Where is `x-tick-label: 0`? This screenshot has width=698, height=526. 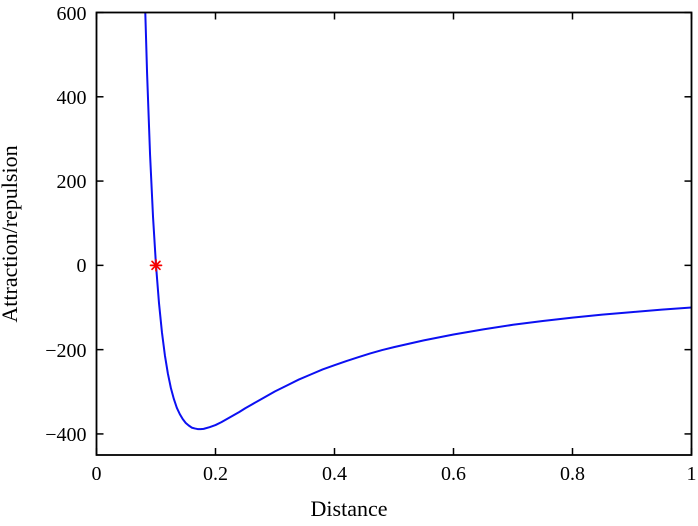
x-tick-label: 0 is located at coordinates (96, 474).